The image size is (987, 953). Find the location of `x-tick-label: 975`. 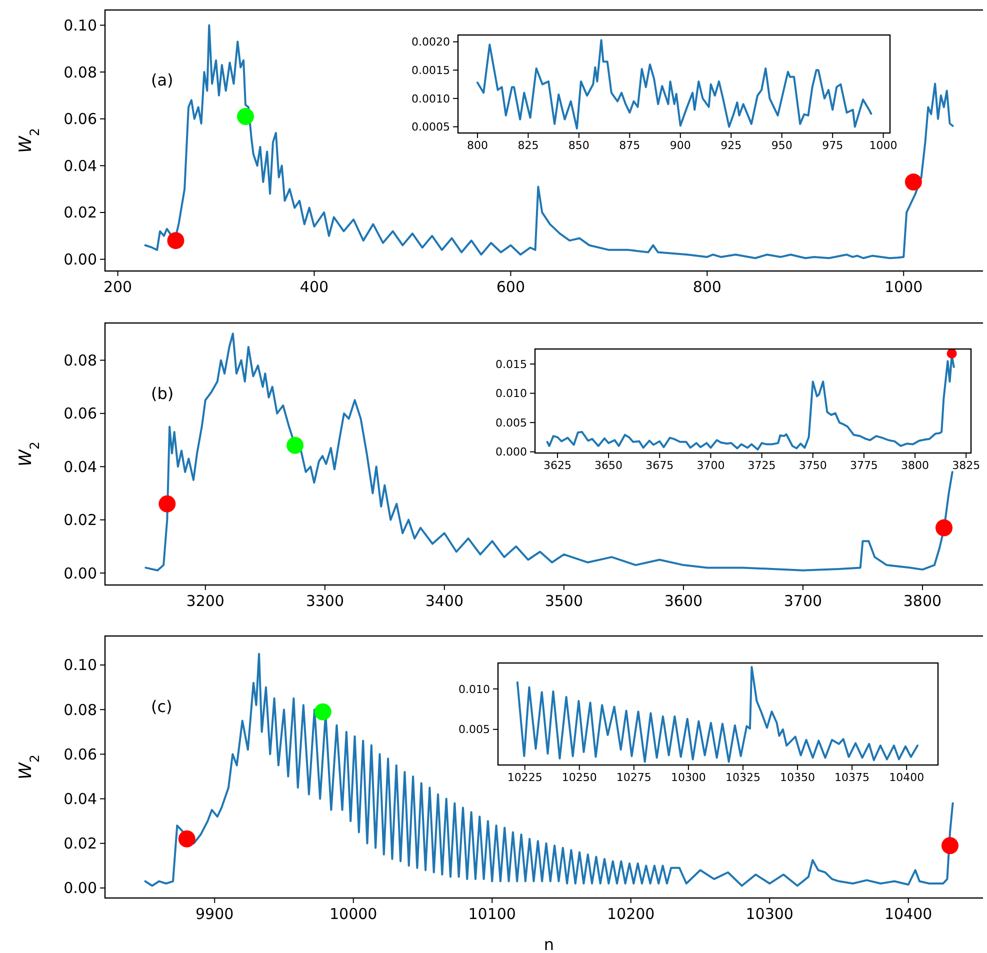

x-tick-label: 975 is located at coordinates (833, 145).